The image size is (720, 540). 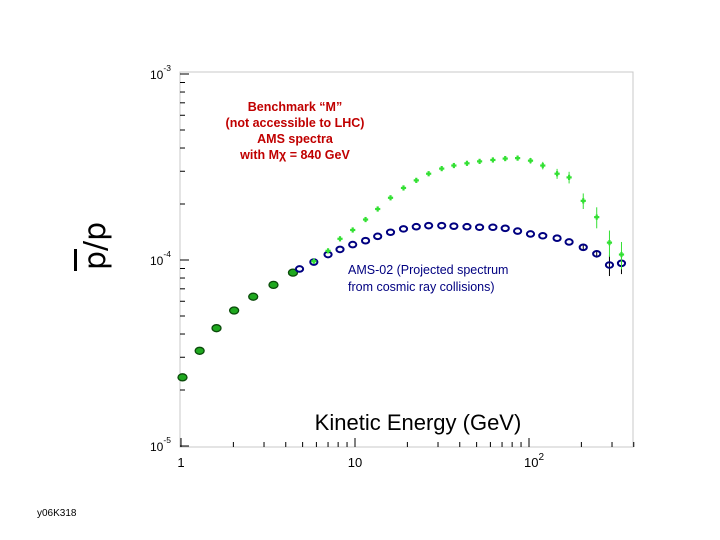 I want to click on y-axis-label-group: p/p, so click(x=92, y=242).